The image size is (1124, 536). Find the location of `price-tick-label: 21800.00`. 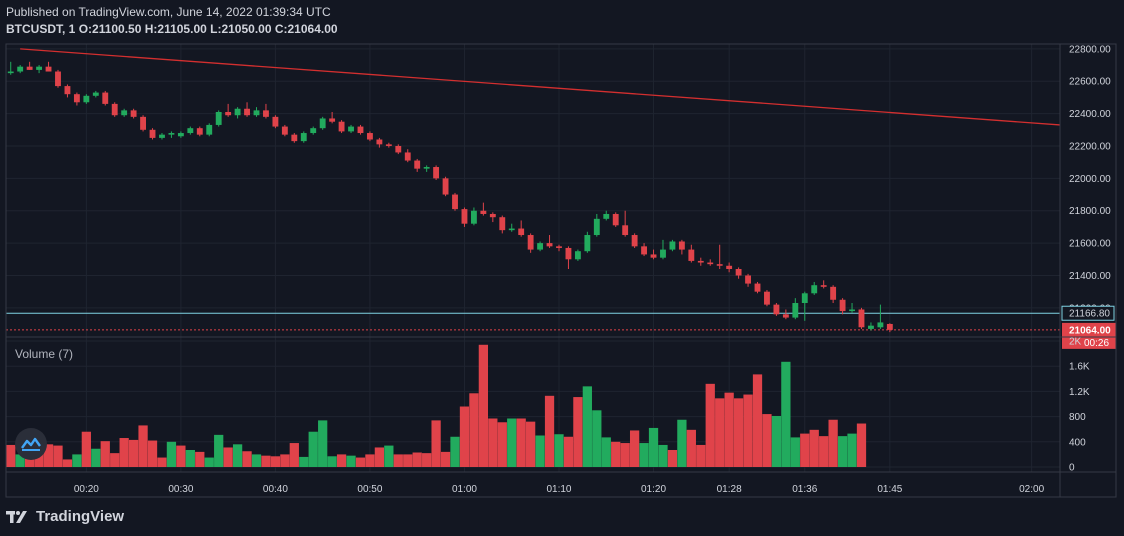

price-tick-label: 21800.00 is located at coordinates (1090, 211).